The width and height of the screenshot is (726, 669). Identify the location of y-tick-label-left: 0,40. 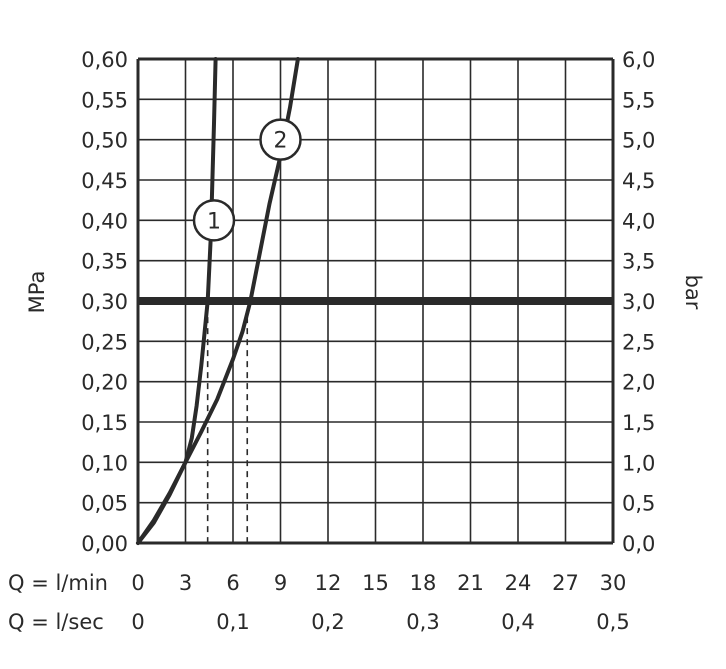
(104, 221).